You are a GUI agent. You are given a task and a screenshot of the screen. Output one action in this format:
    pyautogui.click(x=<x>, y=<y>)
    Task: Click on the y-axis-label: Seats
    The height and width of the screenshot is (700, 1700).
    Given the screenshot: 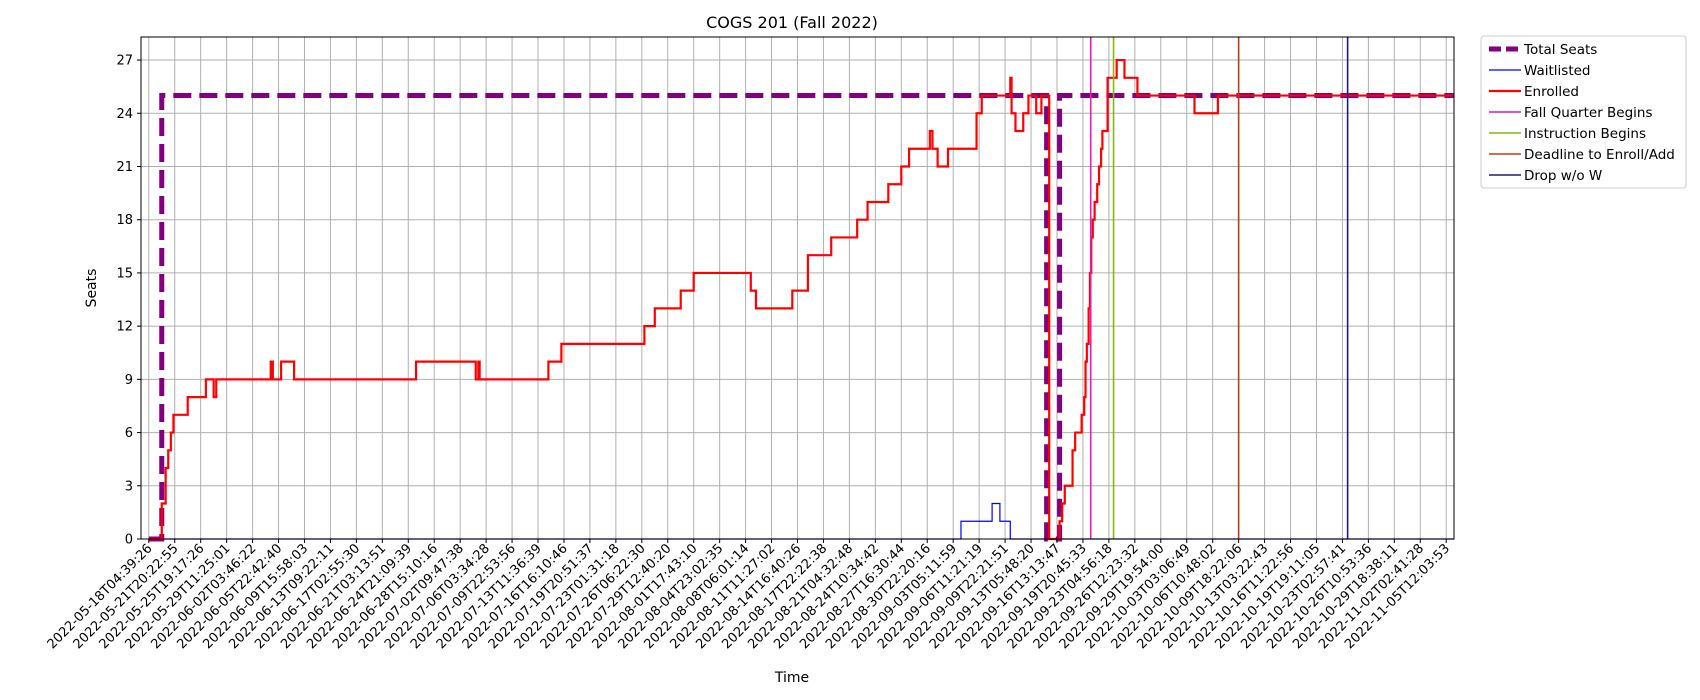 What is the action you would take?
    pyautogui.click(x=92, y=288)
    